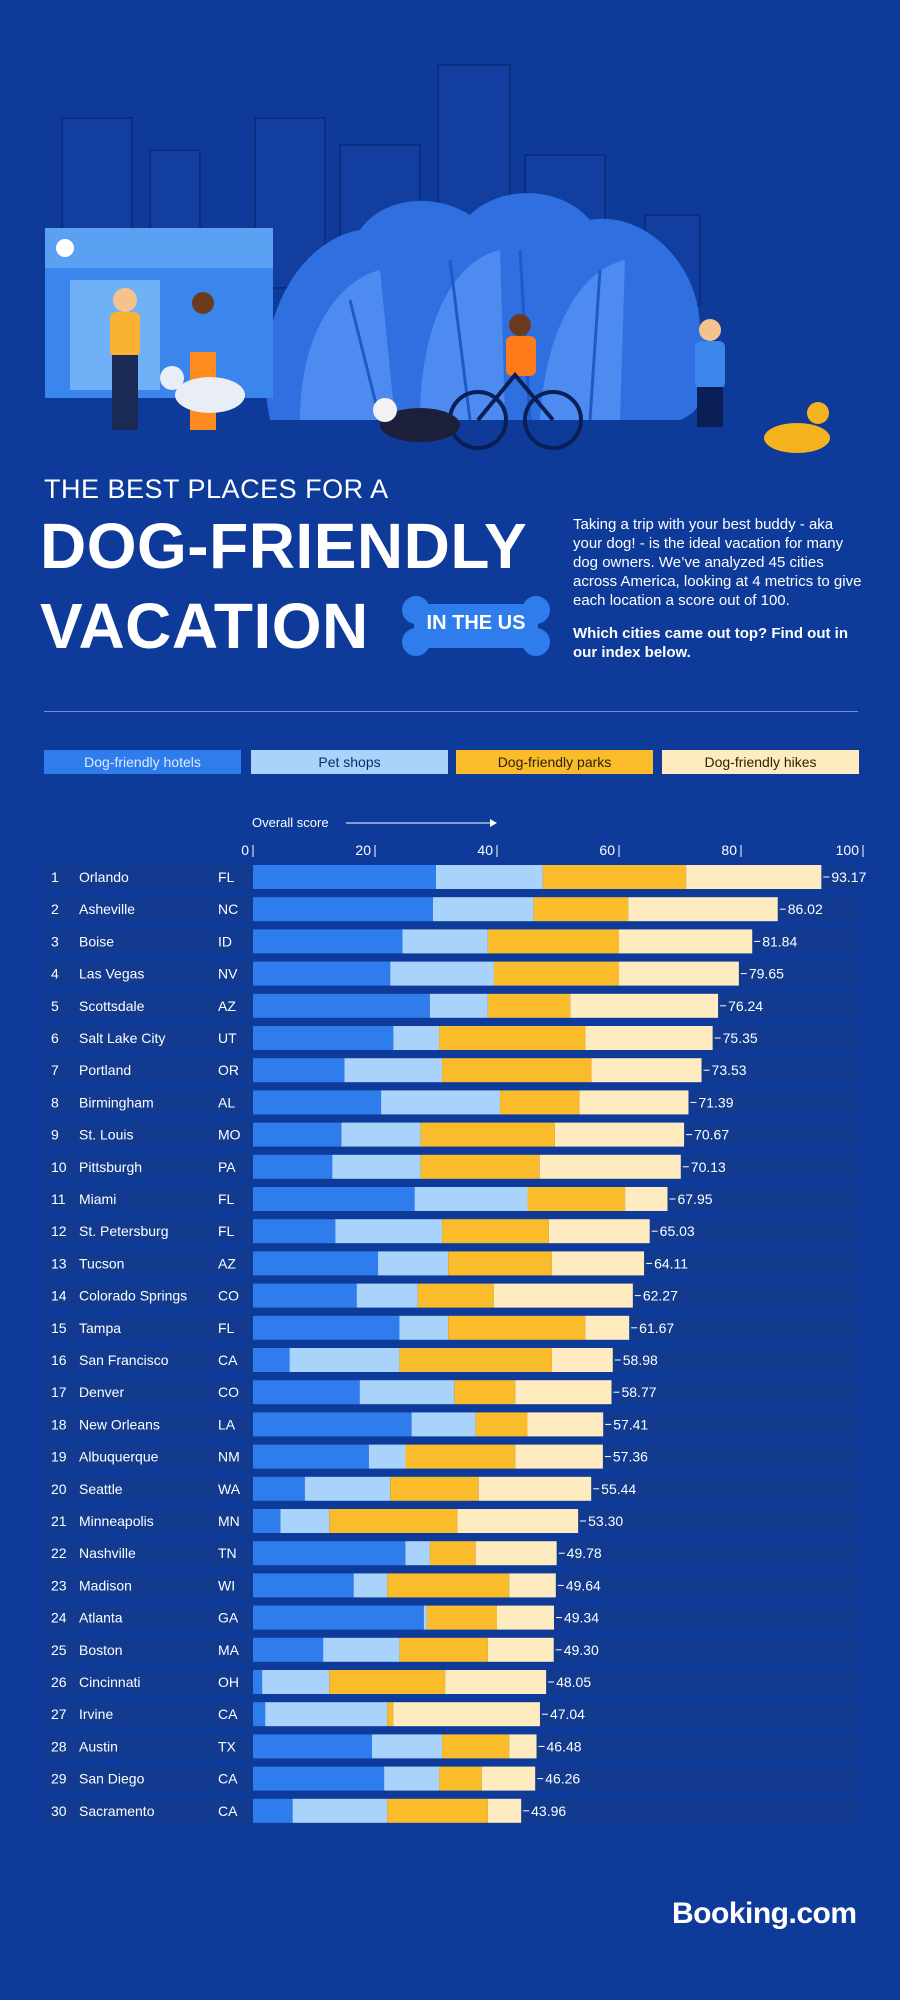  What do you see at coordinates (59, 1779) in the screenshot?
I see `rank-label: 29` at bounding box center [59, 1779].